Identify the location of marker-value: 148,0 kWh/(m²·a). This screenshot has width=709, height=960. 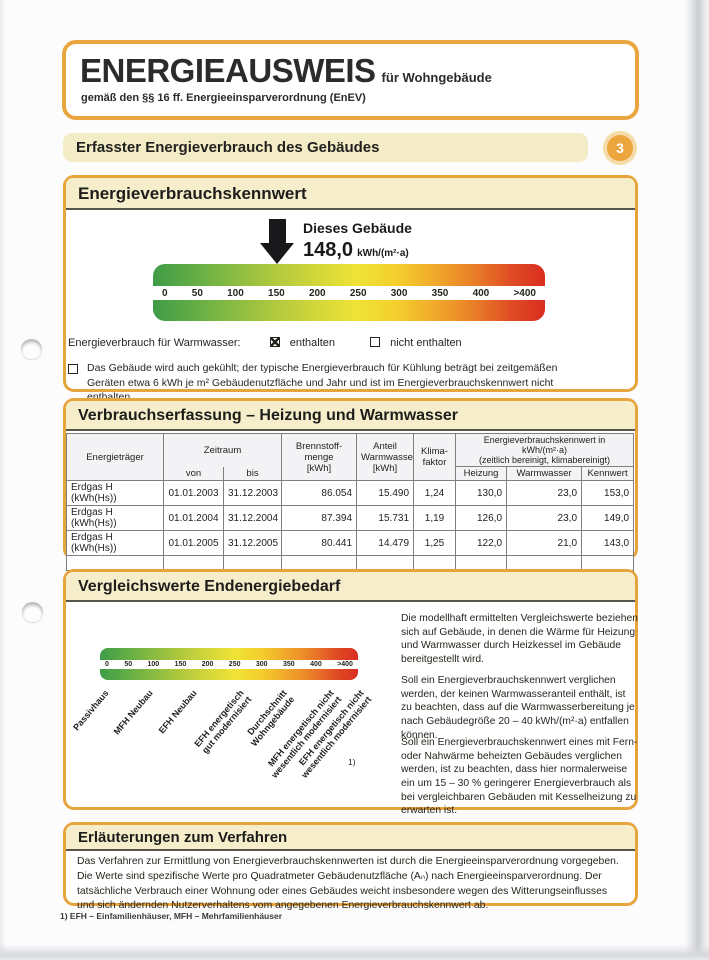
(356, 250).